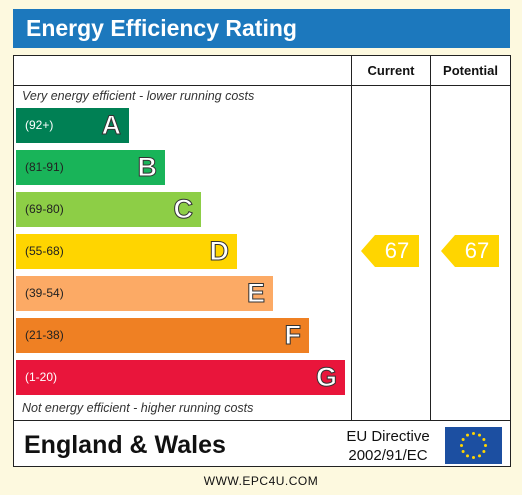 This screenshot has height=495, width=522. What do you see at coordinates (44, 251) in the screenshot?
I see `band-range-label: (55-68)` at bounding box center [44, 251].